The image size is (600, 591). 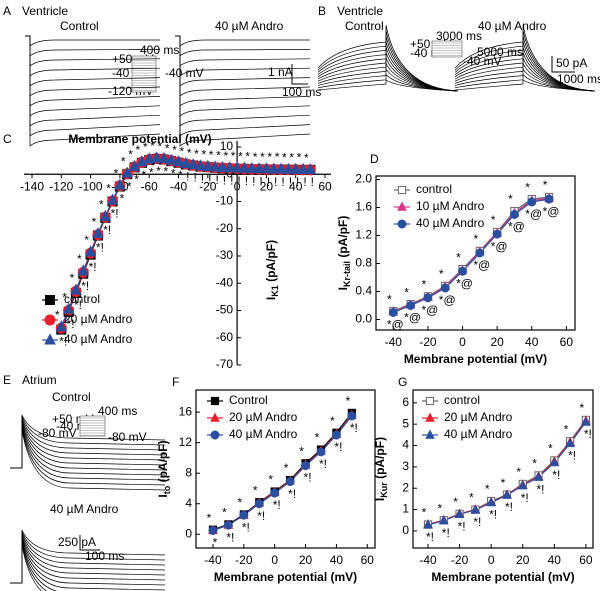 I want to click on y-tick-label: -10, so click(x=225, y=201).